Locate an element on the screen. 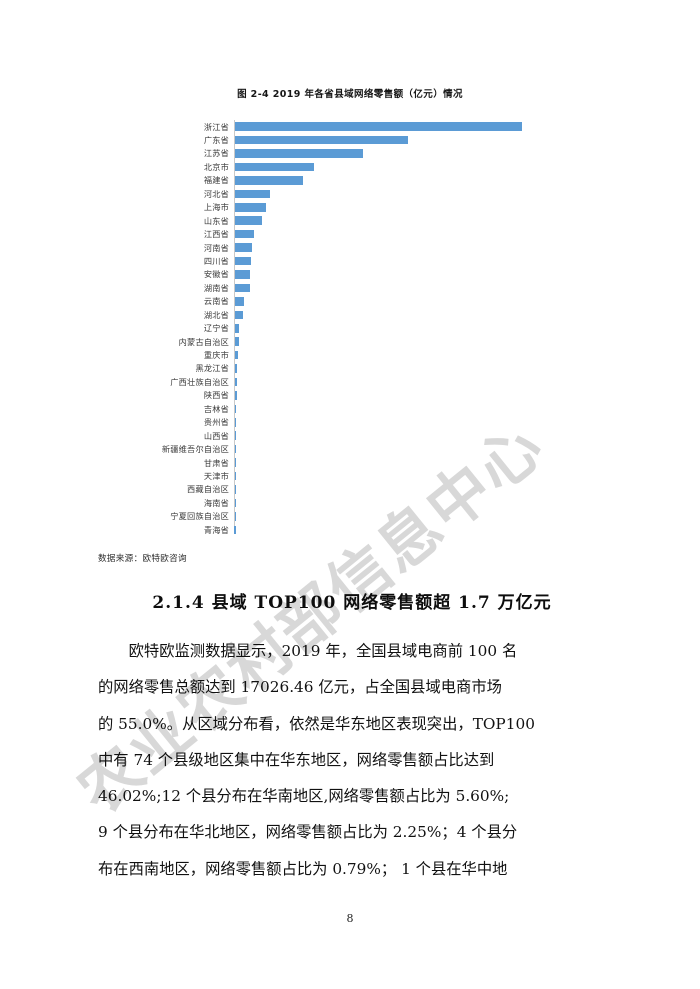 The height and width of the screenshot is (989, 700). chart-category-label: 江西省 is located at coordinates (216, 234).